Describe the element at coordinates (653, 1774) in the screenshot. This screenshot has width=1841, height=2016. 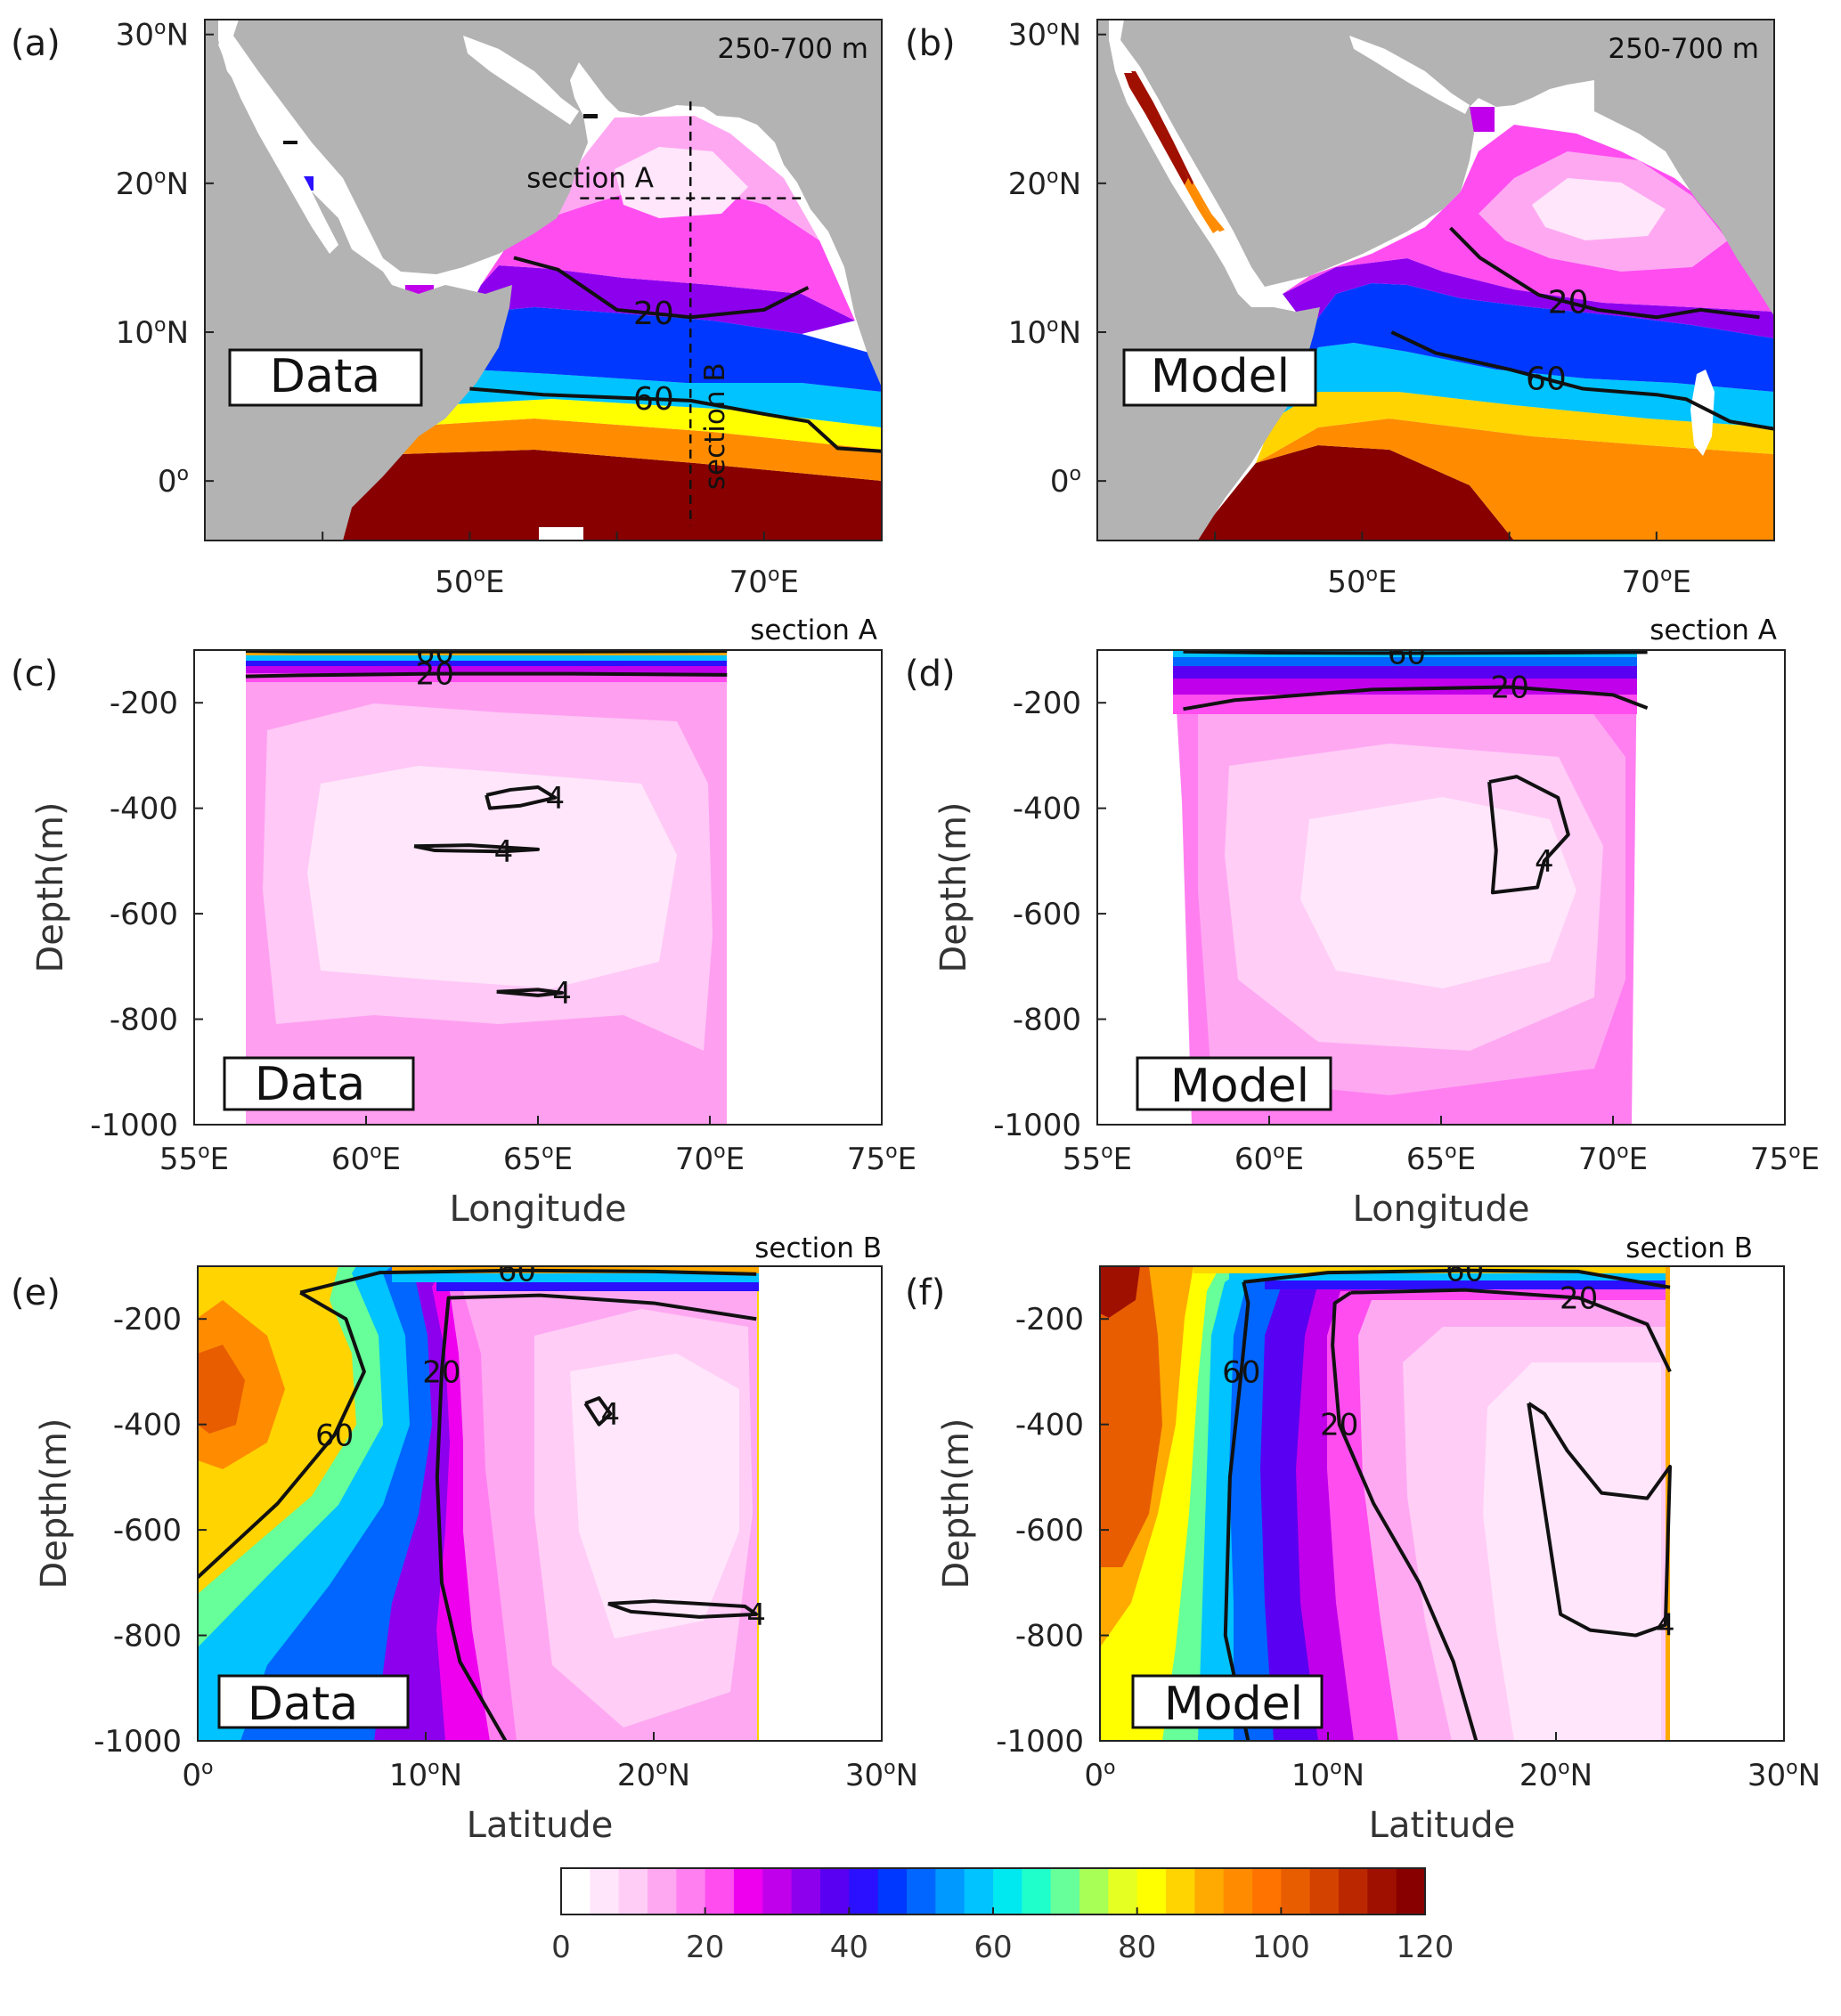
I see `x-tick-label: 20oN` at that location.